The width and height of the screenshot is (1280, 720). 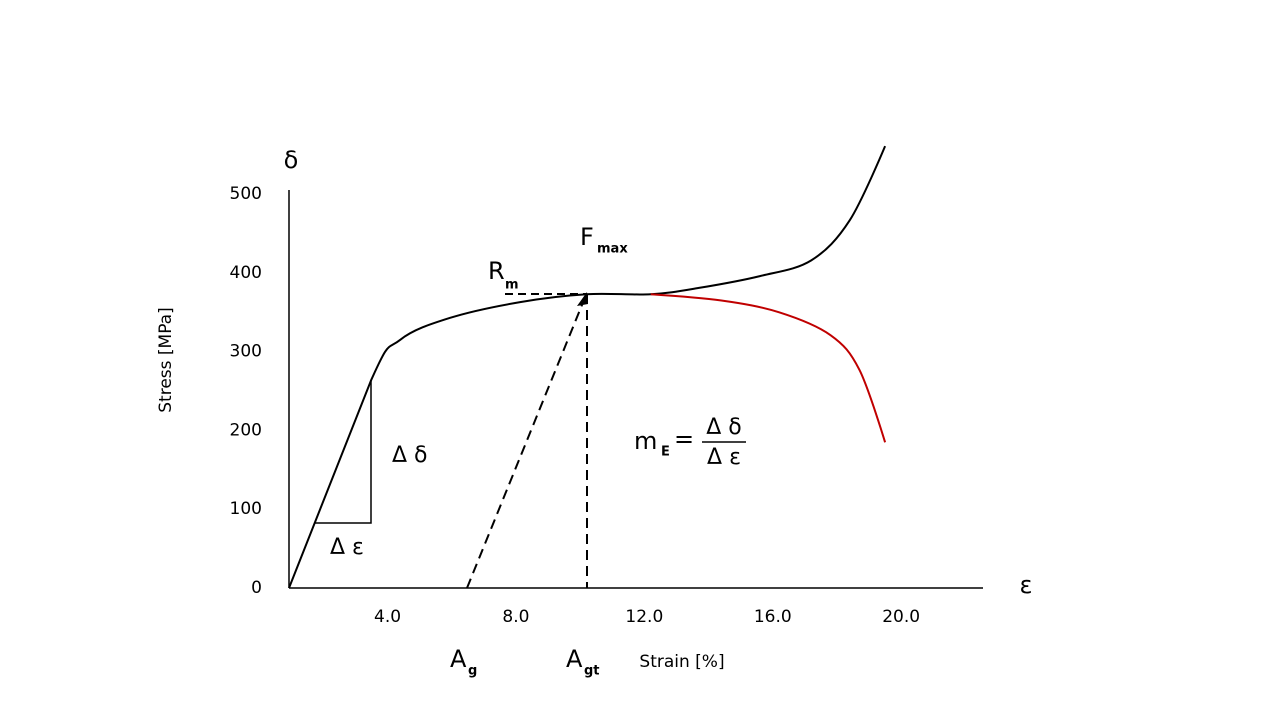 I want to click on x-symbol: ε, so click(x=1026, y=585).